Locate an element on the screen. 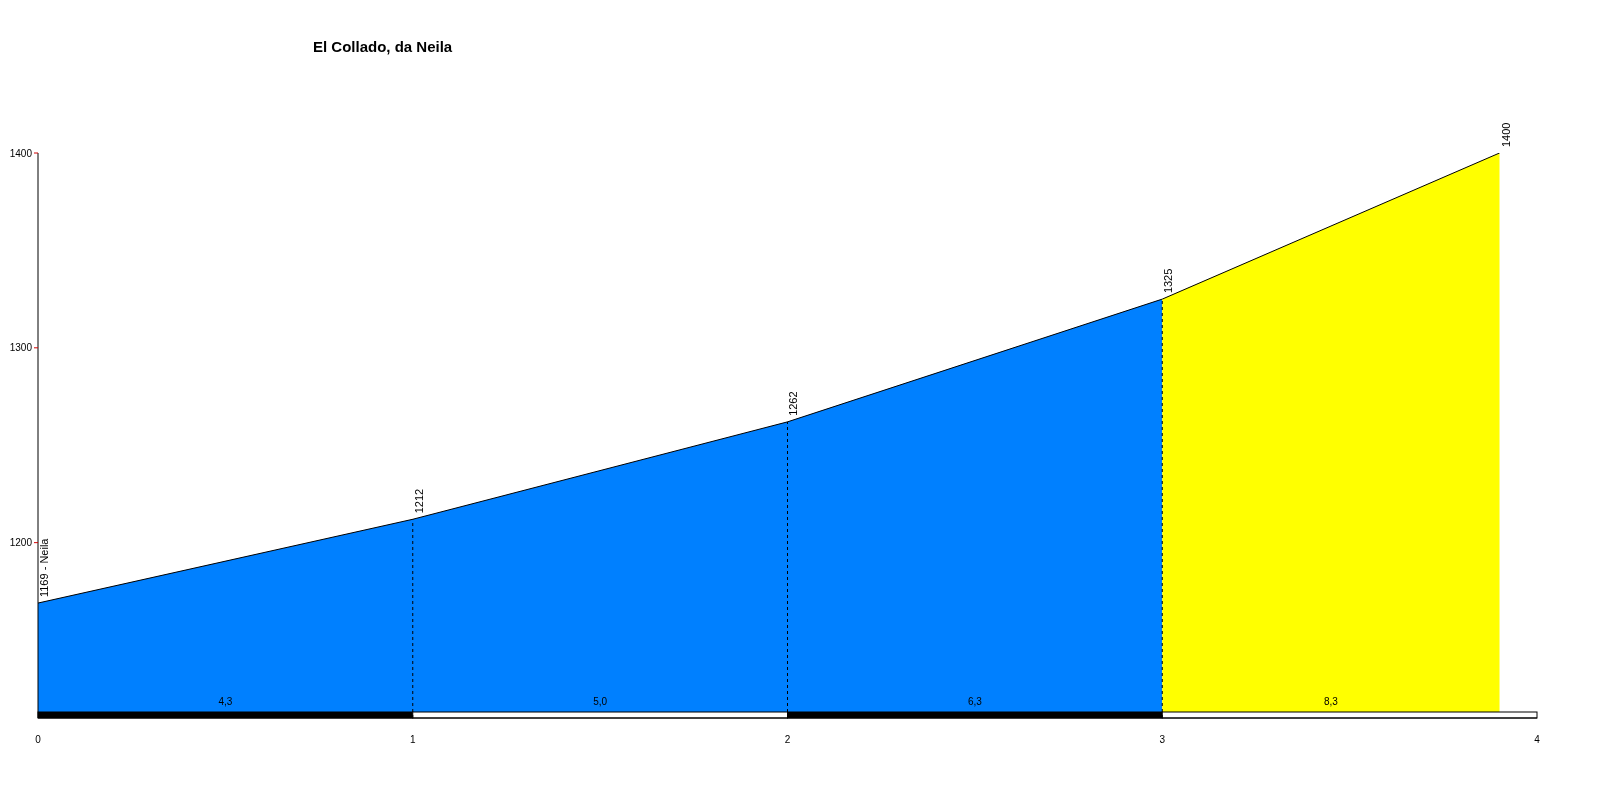 Image resolution: width=1600 pixels, height=800 pixels. y-tick-label: 1200 is located at coordinates (21, 543).